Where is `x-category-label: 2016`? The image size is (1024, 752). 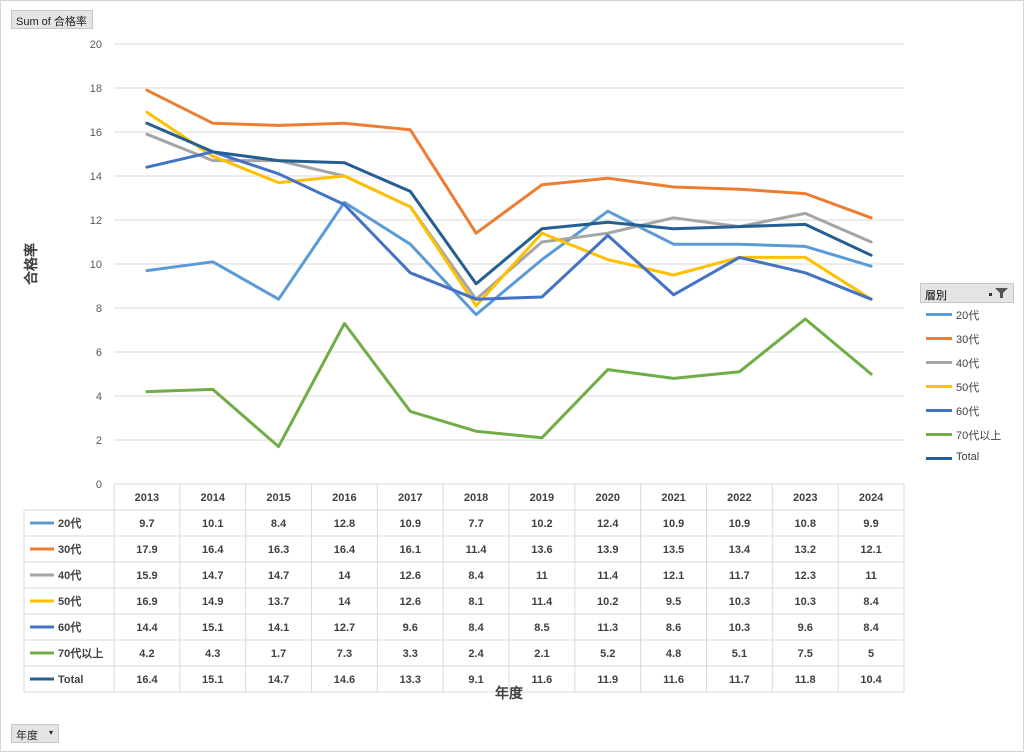
x-category-label: 2016 is located at coordinates (344, 498).